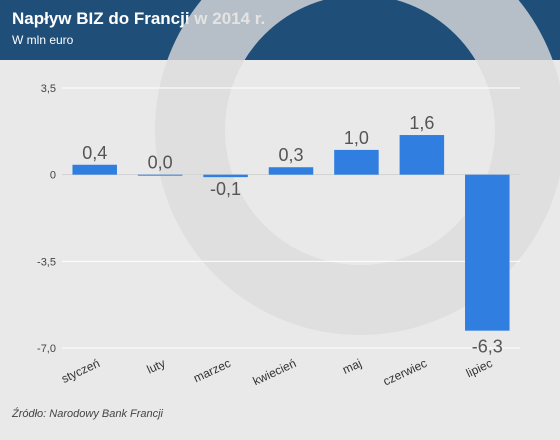 This screenshot has height=440, width=560. I want to click on x-tick-label: czerwiec, so click(405, 372).